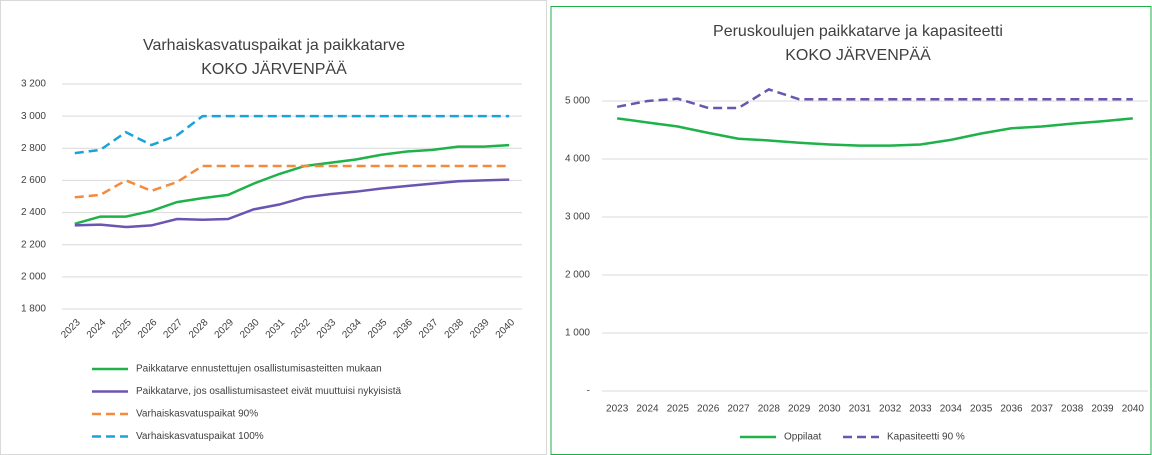 This screenshot has height=455, width=1152. What do you see at coordinates (926, 437) in the screenshot?
I see `legend-label: Kapasiteetti 90 %` at bounding box center [926, 437].